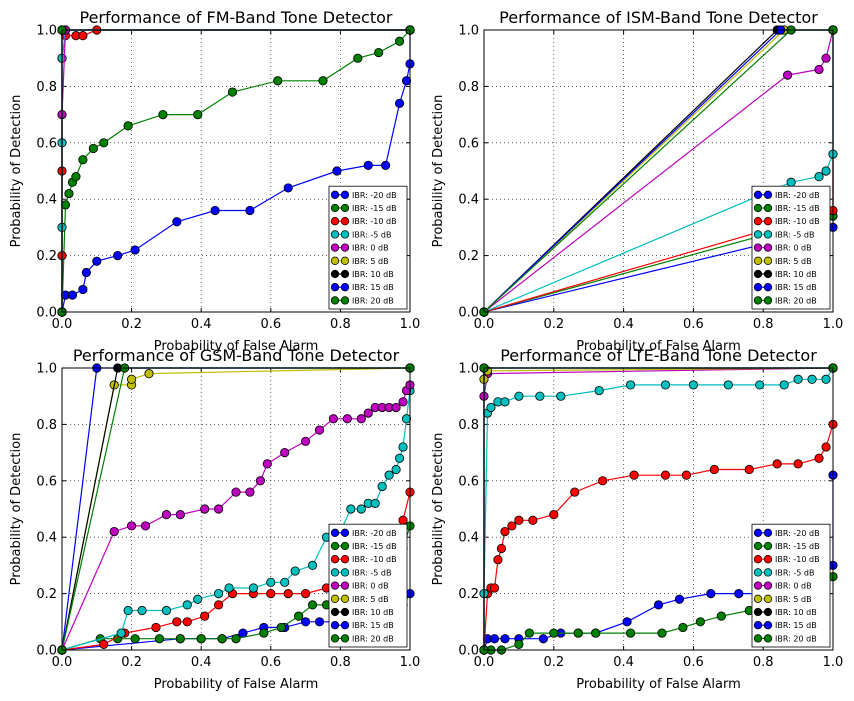 Image resolution: width=854 pixels, height=701 pixels. Describe the element at coordinates (16, 171) in the screenshot. I see `y-axis-label: Probability of Detection` at that location.